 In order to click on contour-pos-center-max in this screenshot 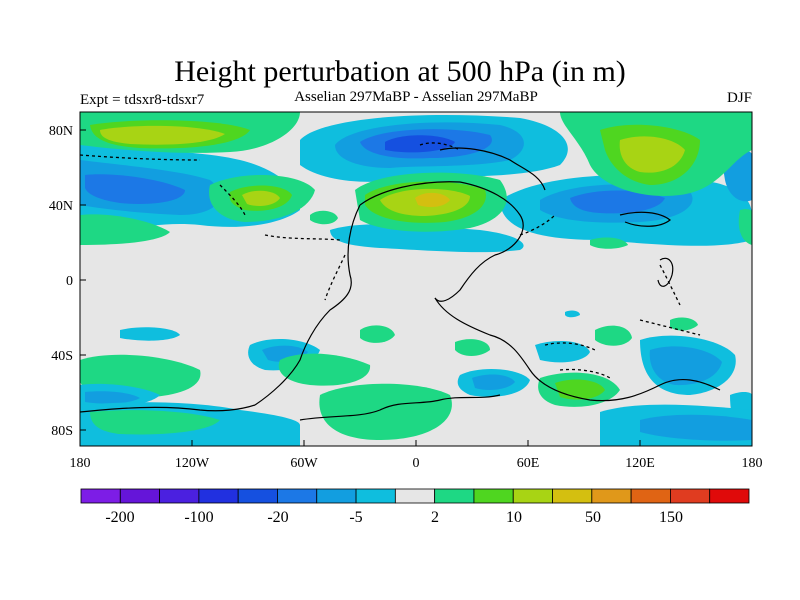, I will do `click(432, 200)`.